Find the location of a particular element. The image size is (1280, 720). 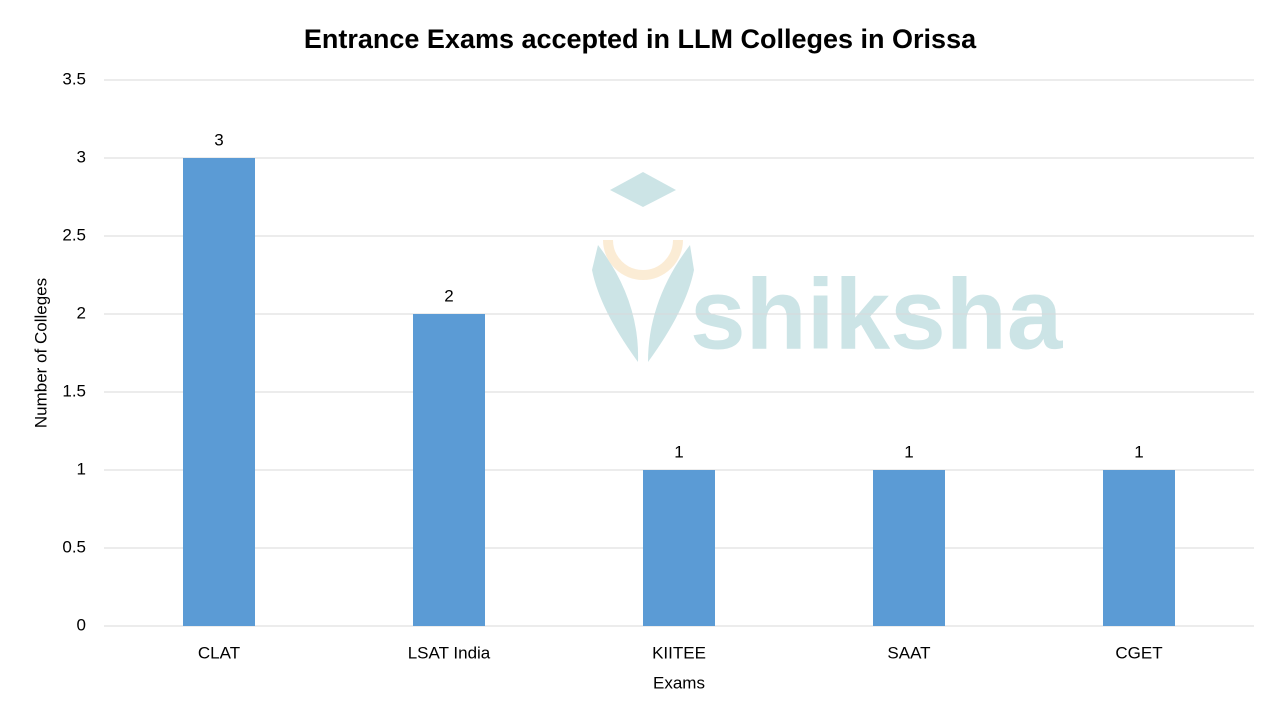

x-tick-label: SAAT is located at coordinates (908, 652).